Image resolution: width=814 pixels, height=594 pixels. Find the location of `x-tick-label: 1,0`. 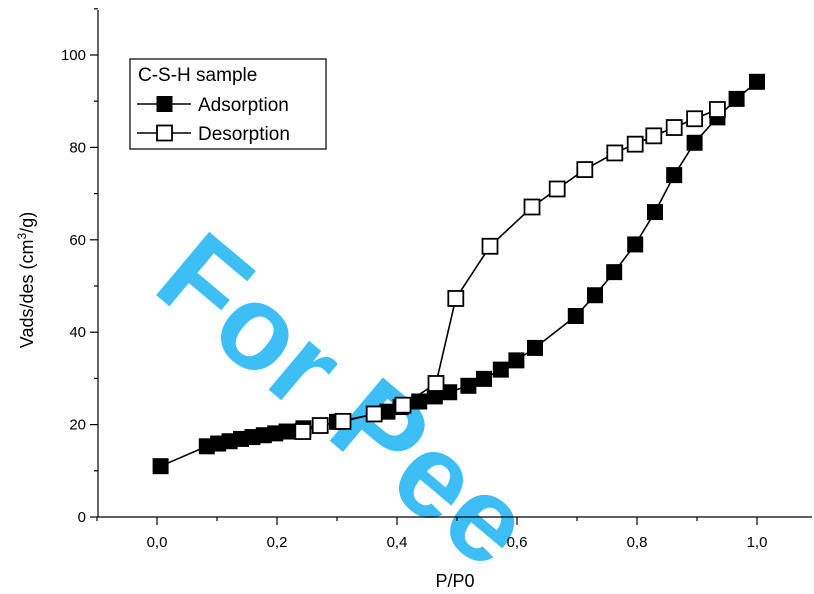

x-tick-label: 1,0 is located at coordinates (757, 542).